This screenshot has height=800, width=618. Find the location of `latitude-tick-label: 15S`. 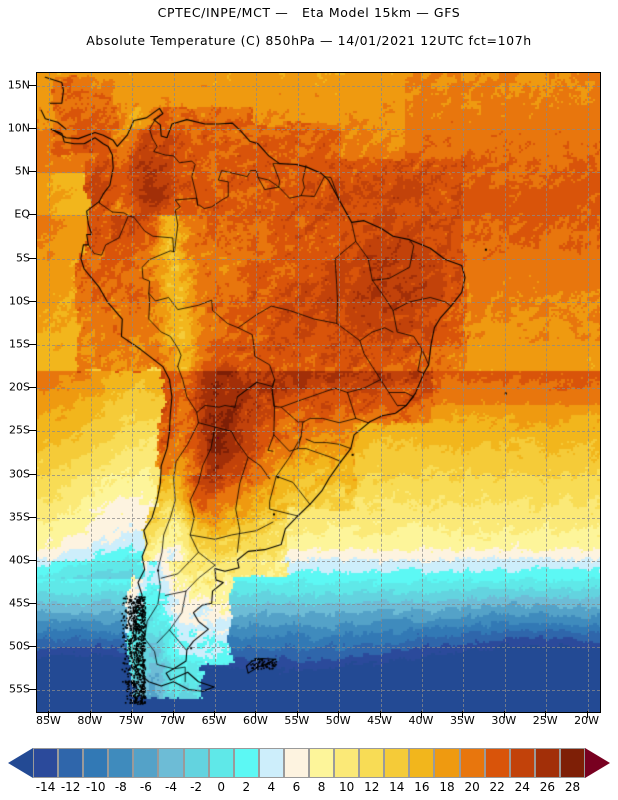

latitude-tick-label: 15S is located at coordinates (19, 344).